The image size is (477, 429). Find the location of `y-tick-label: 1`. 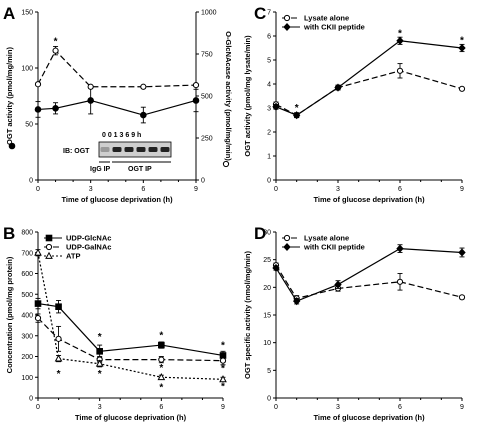

y-tick-label: 1 is located at coordinates (269, 157).